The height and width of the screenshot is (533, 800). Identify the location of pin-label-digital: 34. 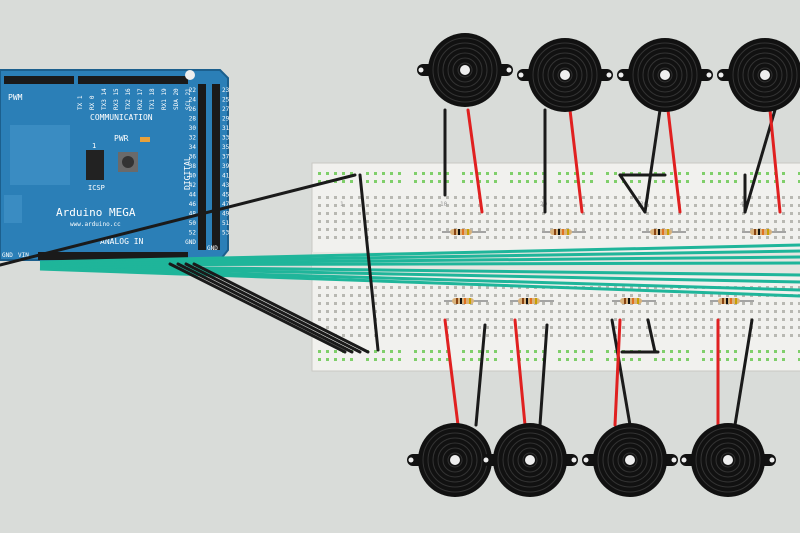
(193, 147).